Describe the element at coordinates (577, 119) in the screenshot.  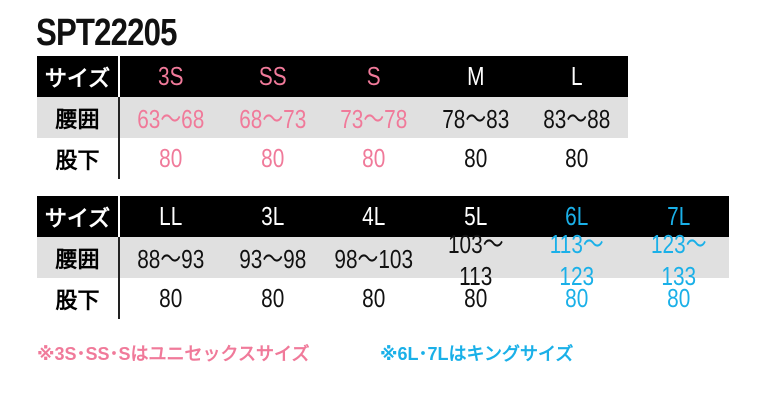
I see `waist-cell: 83〜88` at that location.